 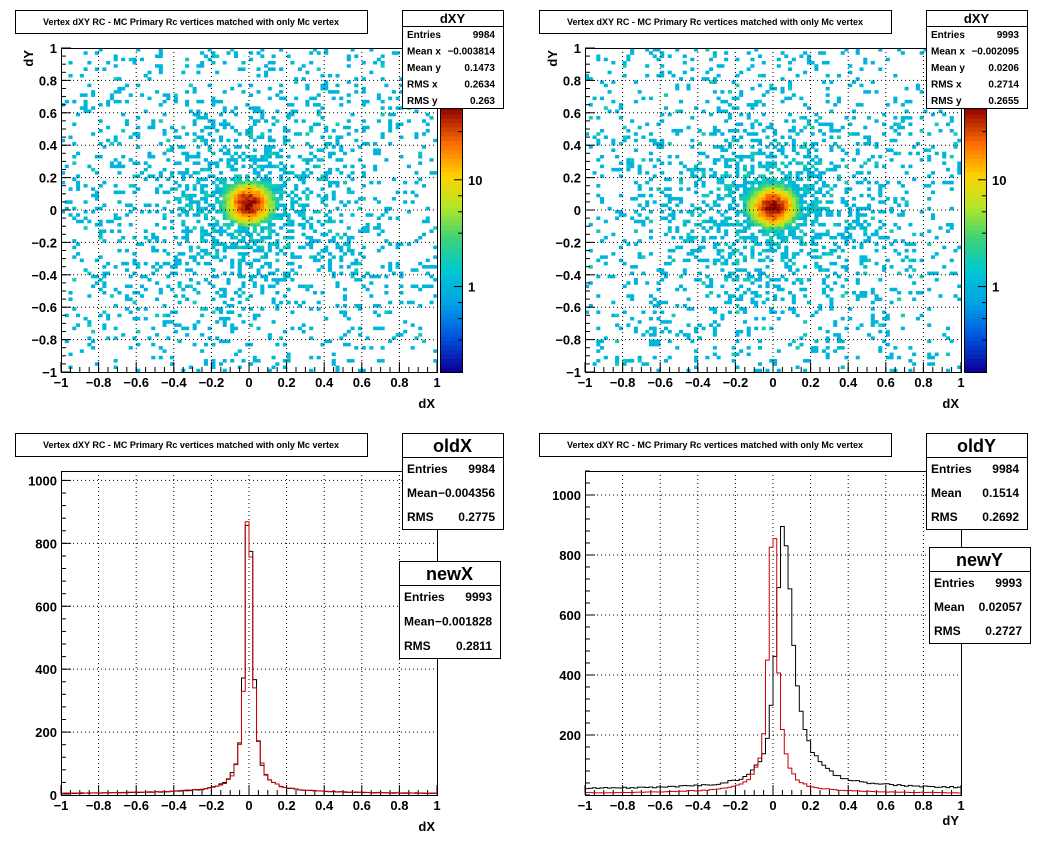 I want to click on stats-label-2-0: Entries, so click(x=427, y=469).